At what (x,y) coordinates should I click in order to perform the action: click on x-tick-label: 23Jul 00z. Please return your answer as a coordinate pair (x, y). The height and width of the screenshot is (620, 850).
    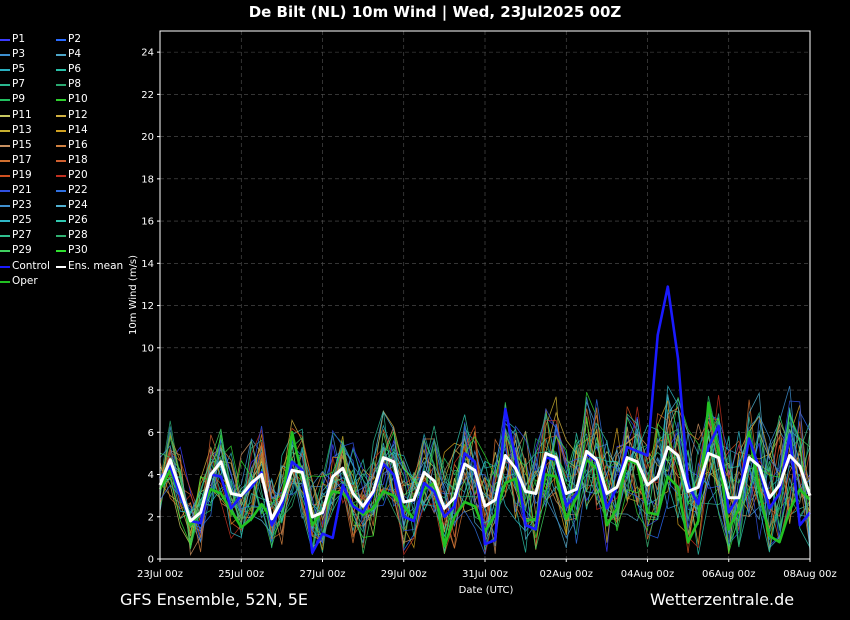
    Looking at the image, I should click on (160, 574).